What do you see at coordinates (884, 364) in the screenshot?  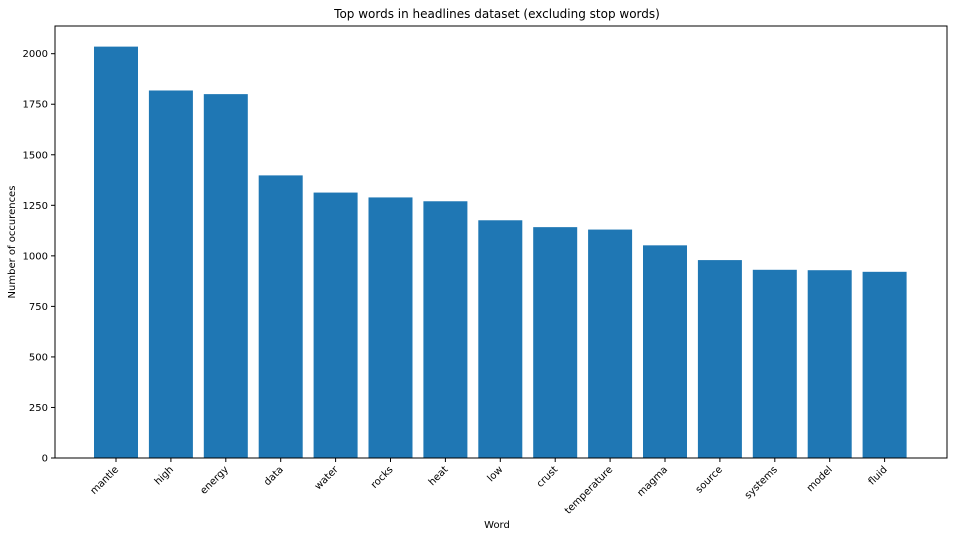 I see `bar-fluid` at bounding box center [884, 364].